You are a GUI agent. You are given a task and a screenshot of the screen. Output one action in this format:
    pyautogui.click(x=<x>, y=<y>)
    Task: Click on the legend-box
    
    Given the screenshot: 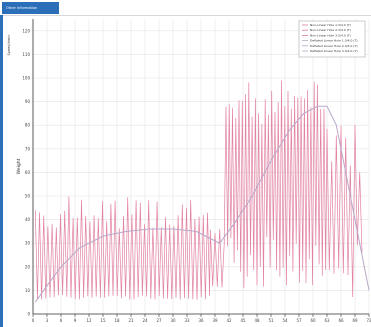 What is the action you would take?
    pyautogui.click(x=332, y=39)
    